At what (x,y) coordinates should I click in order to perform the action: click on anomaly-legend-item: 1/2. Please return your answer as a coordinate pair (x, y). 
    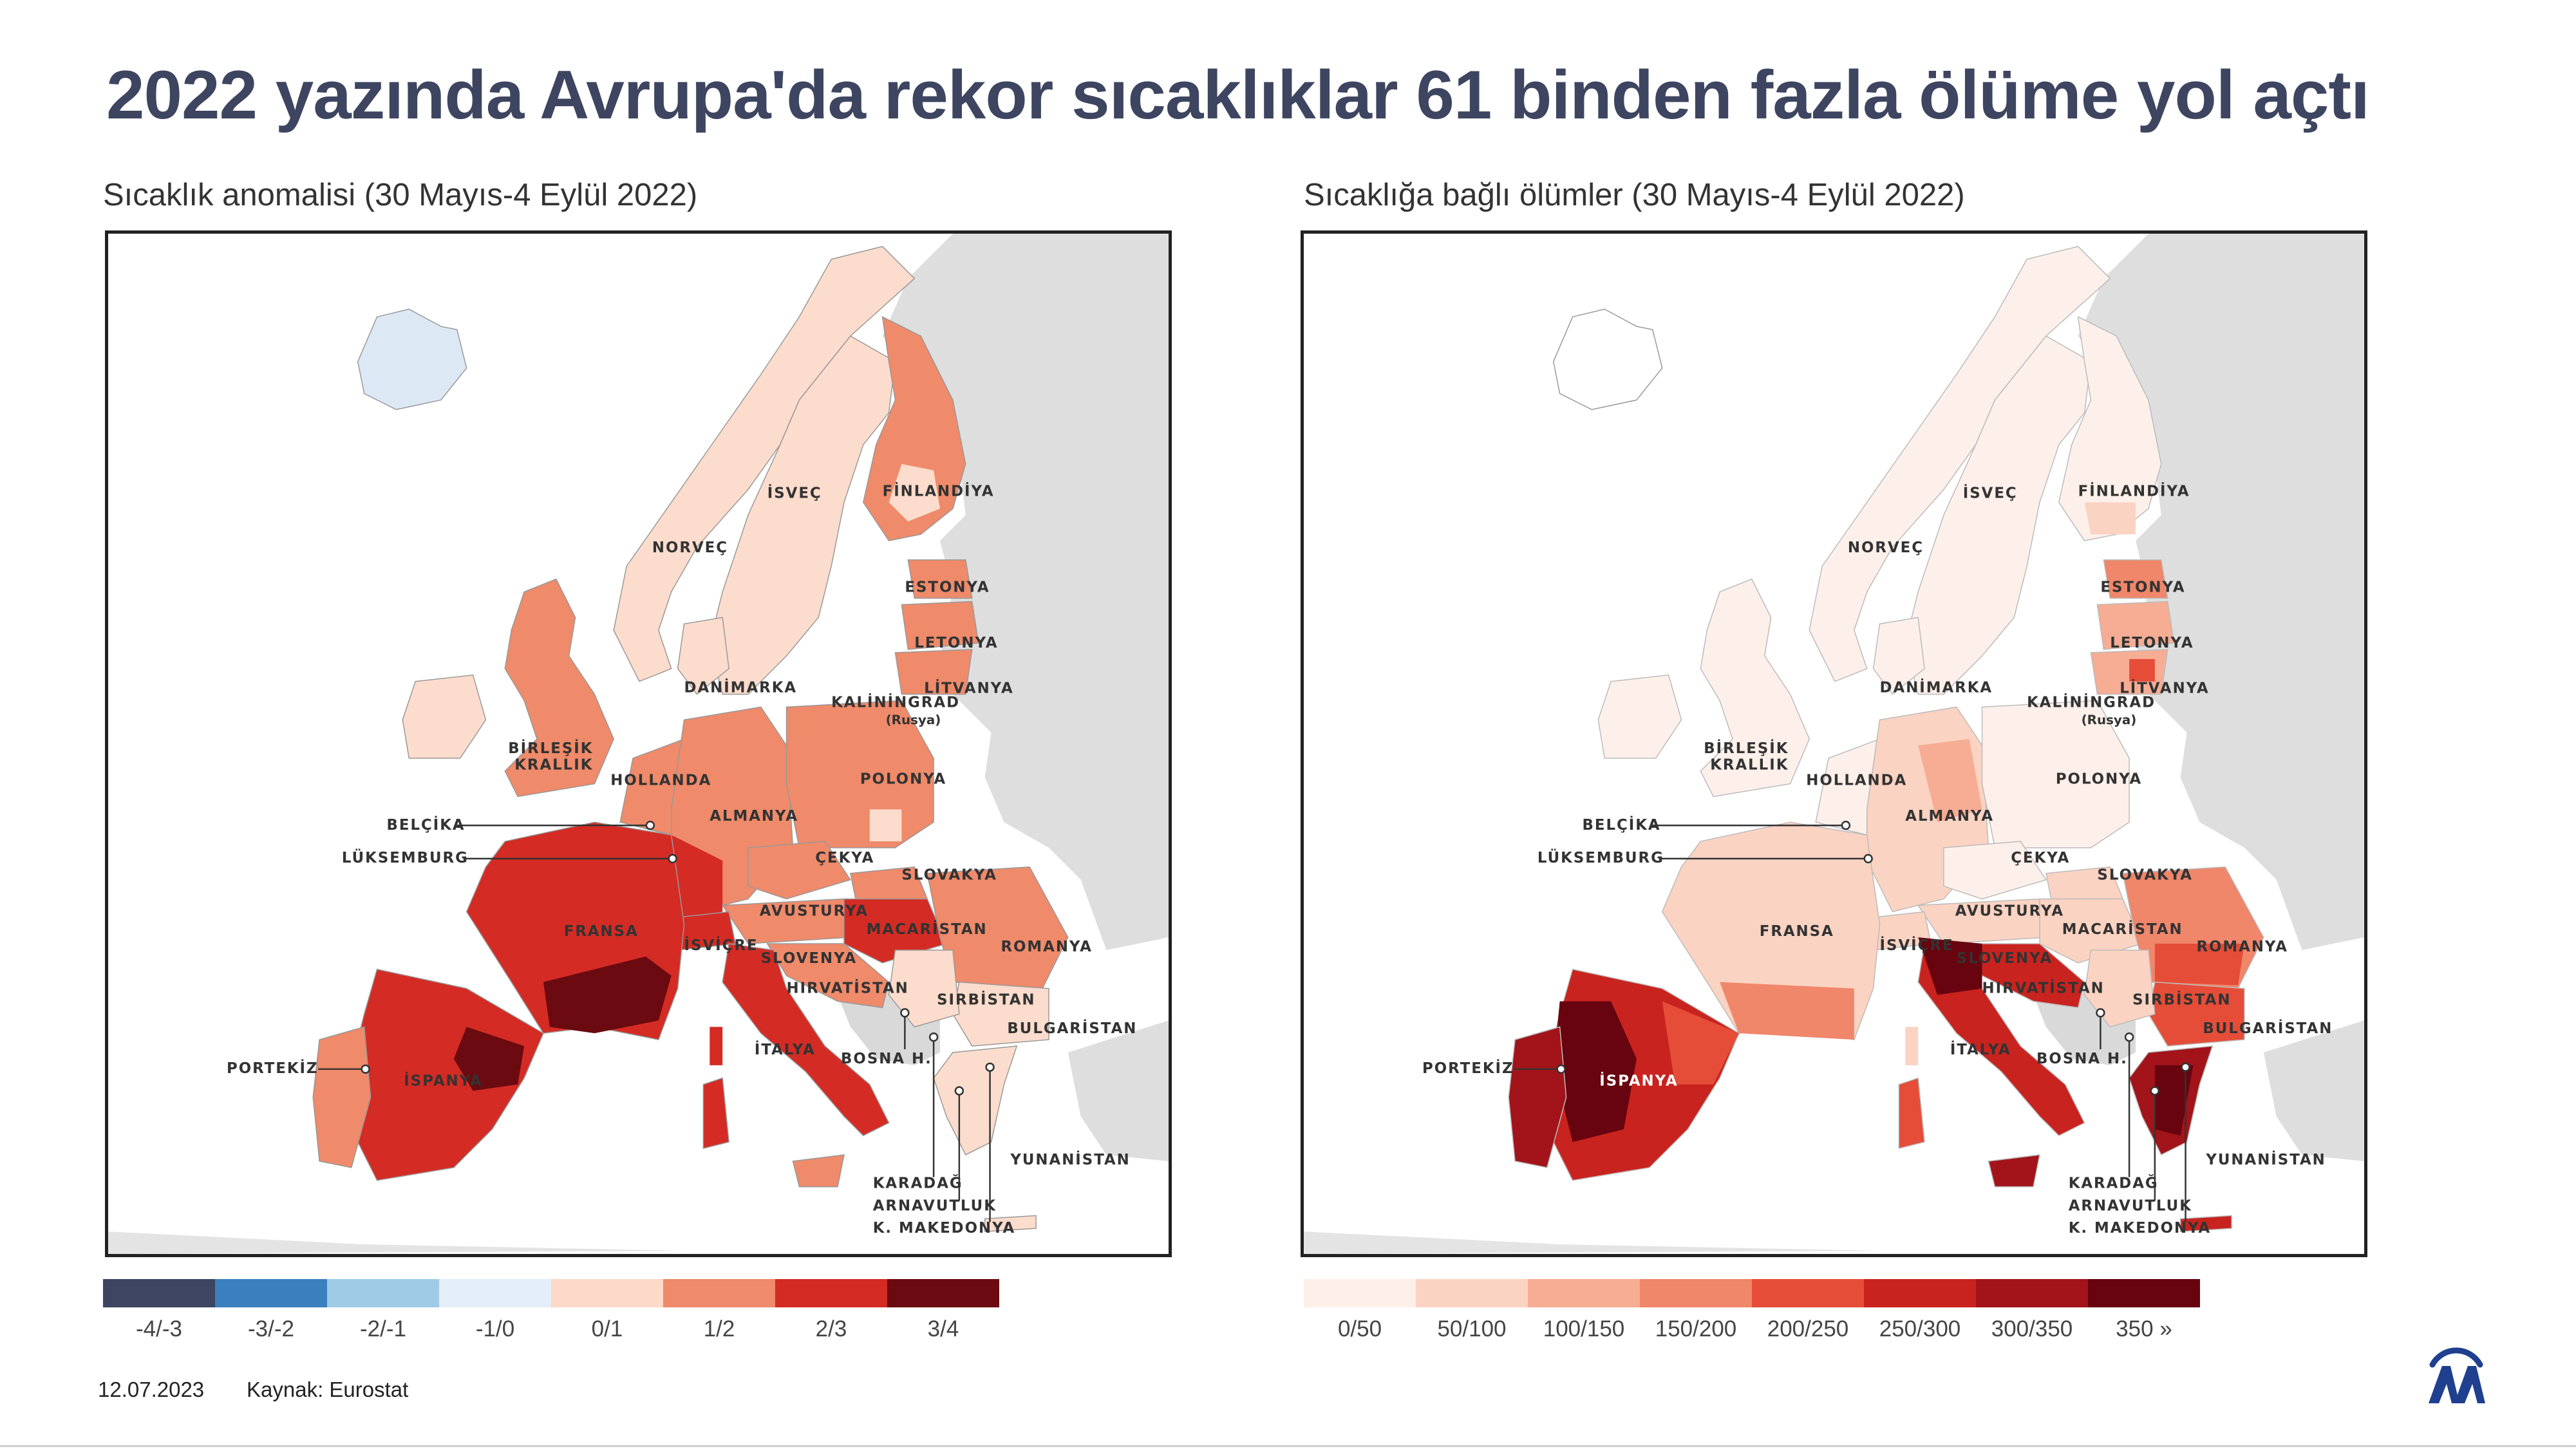
    Looking at the image, I should click on (719, 1310).